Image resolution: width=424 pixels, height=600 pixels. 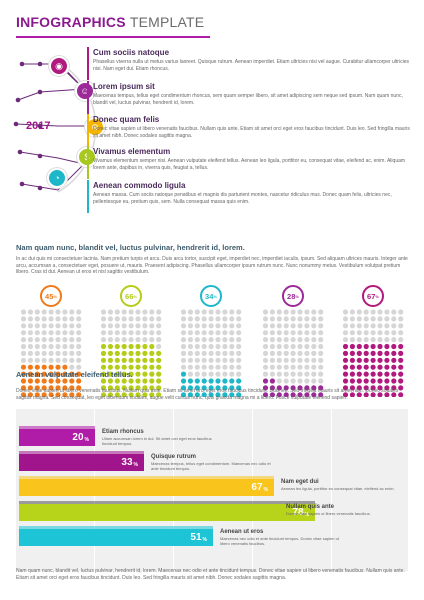 What do you see at coordinates (116, 26) in the screenshot?
I see `header: INFOGRAPHICS TEMPLATE` at bounding box center [116, 26].